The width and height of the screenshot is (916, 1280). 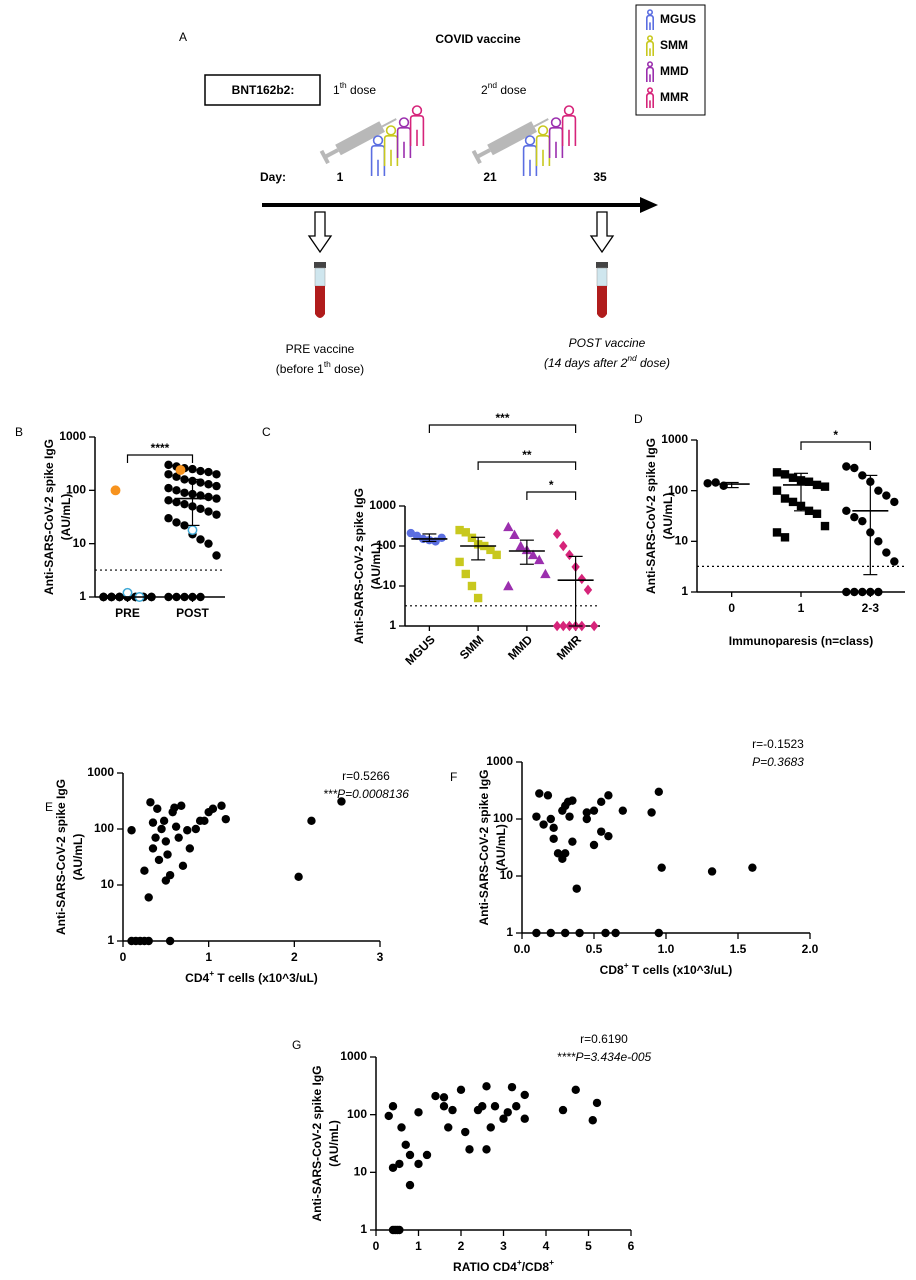 I want to click on syringe-cap, so click(x=476, y=157).